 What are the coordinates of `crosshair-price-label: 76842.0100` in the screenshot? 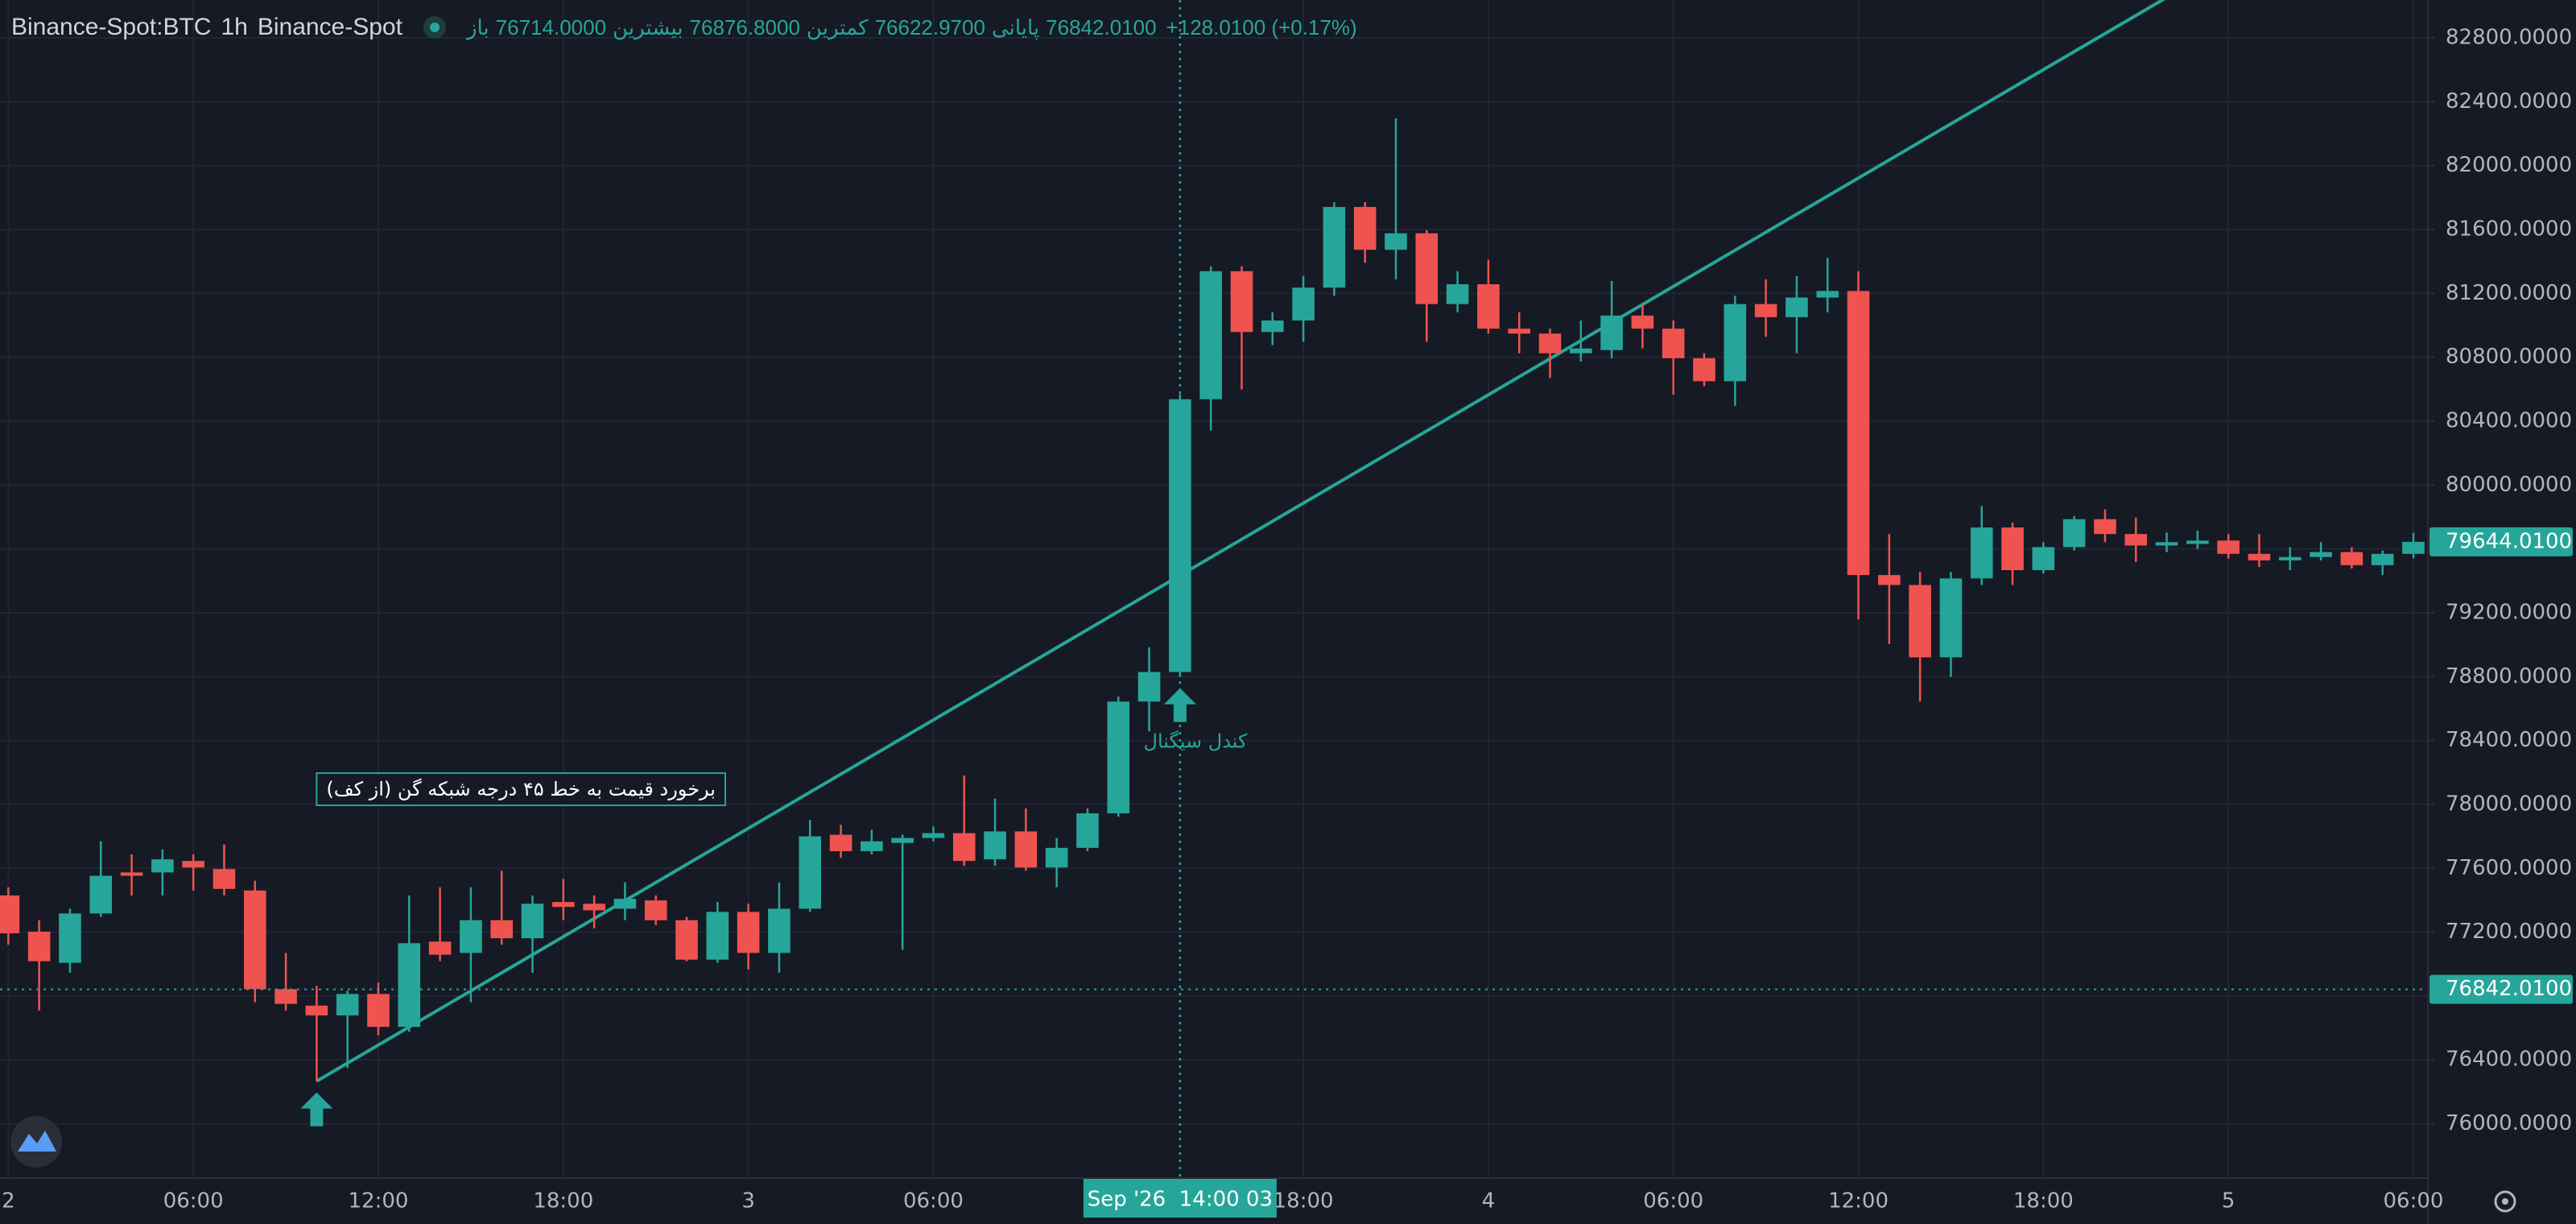 It's located at (2509, 989).